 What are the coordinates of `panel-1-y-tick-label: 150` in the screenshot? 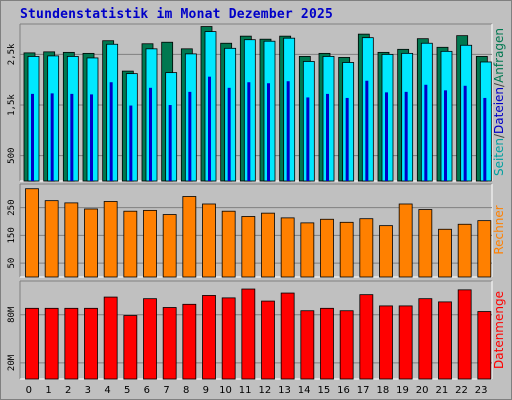 It's located at (12, 235).